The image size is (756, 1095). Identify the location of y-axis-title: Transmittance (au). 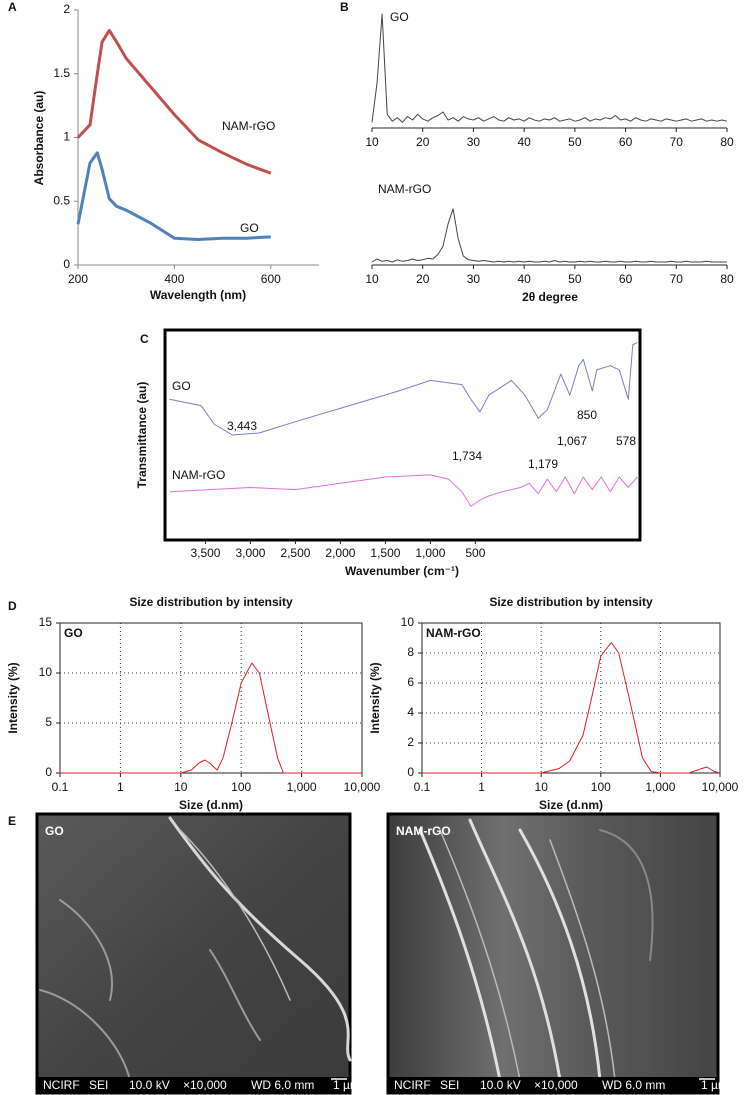
(142, 435).